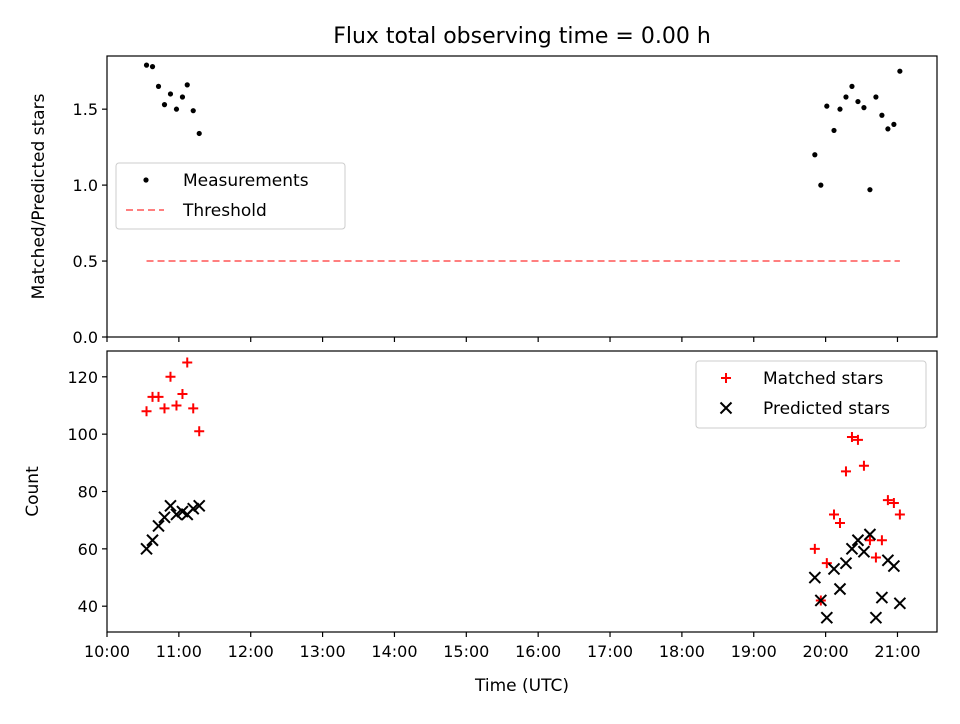 The width and height of the screenshot is (960, 724). I want to click on bottom-ytick-label: 120, so click(82, 377).